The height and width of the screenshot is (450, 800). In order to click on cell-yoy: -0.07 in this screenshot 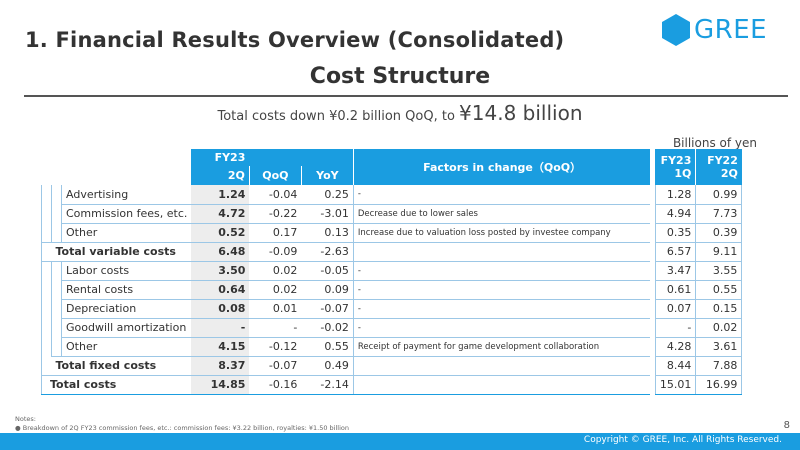, I will do `click(327, 309)`.